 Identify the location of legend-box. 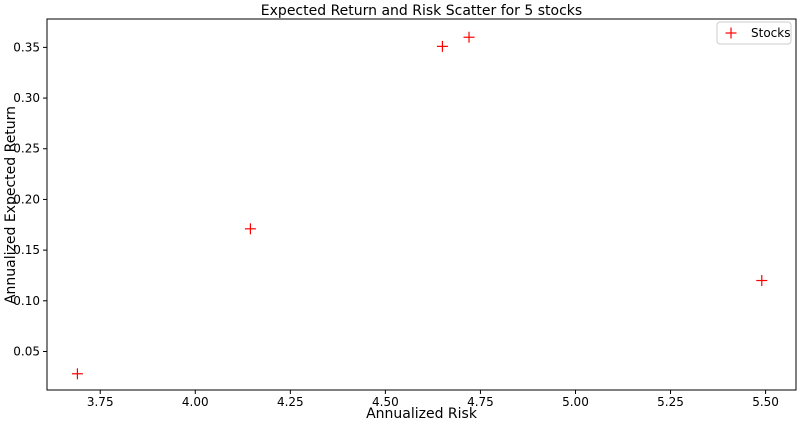
(754, 33).